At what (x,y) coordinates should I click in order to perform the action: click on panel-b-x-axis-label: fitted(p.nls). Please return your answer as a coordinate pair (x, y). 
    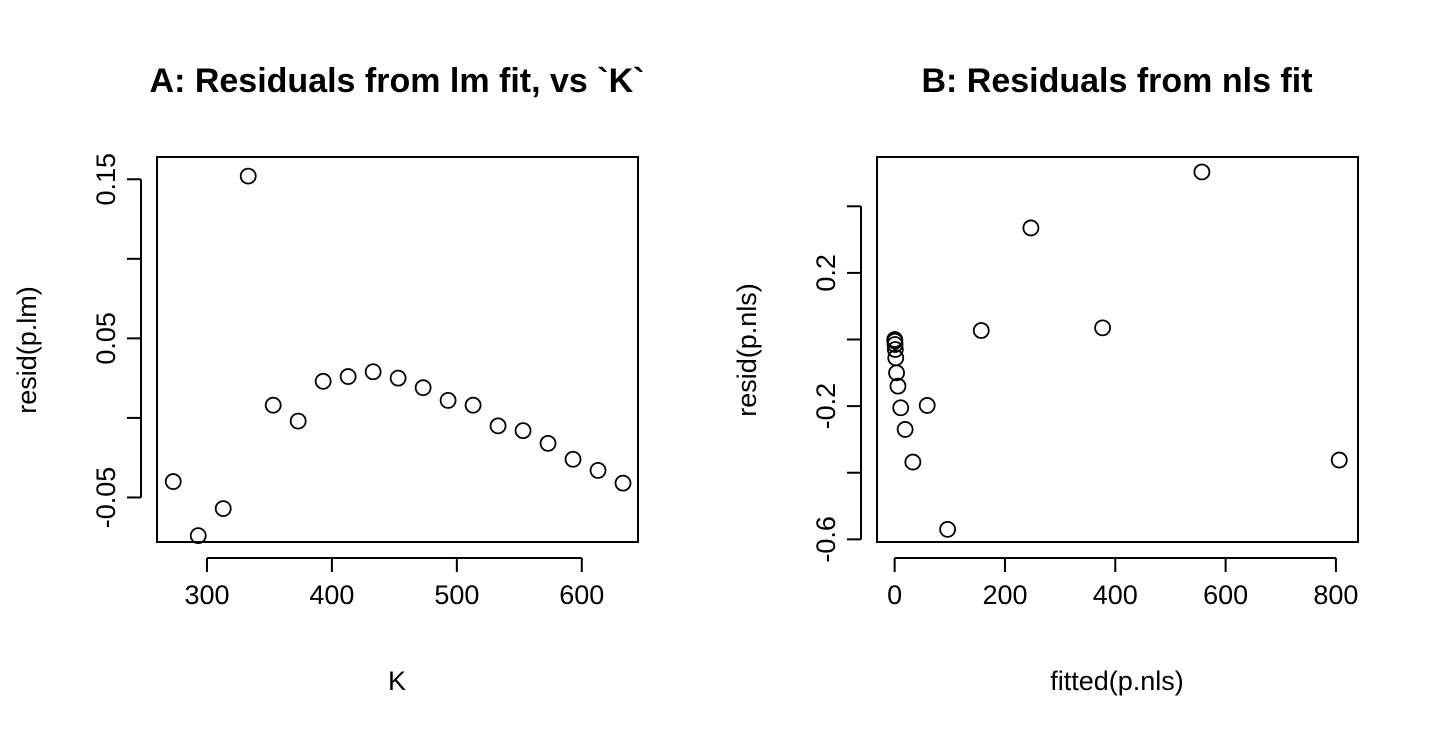
    Looking at the image, I should click on (1117, 681).